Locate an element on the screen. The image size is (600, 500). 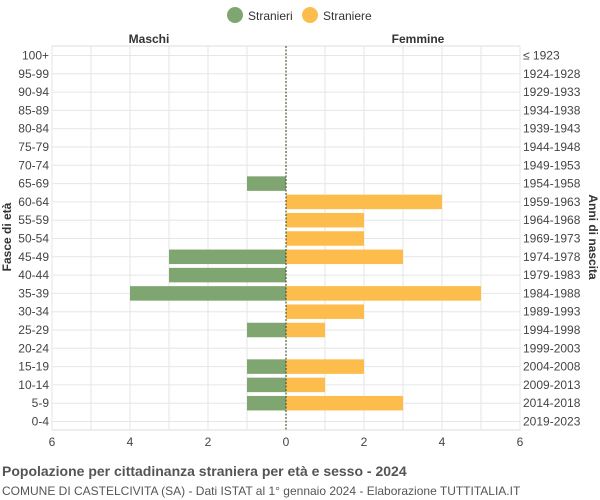
x-tick-label: 0 is located at coordinates (286, 442).